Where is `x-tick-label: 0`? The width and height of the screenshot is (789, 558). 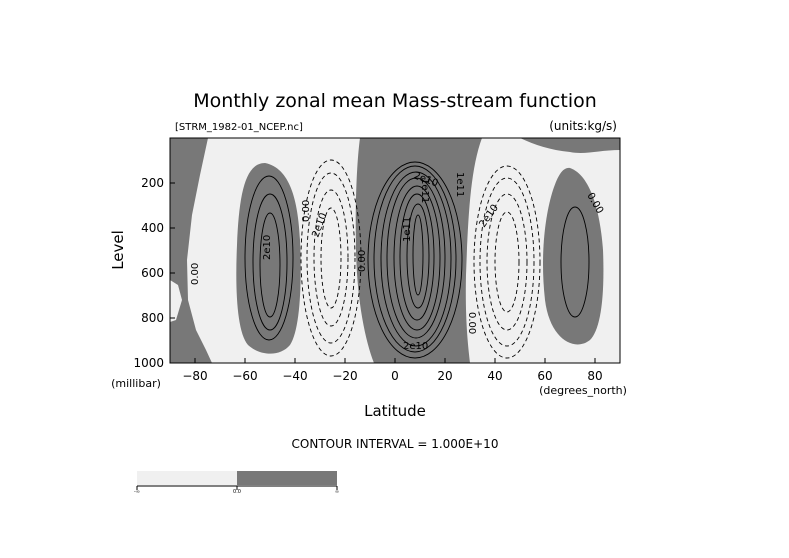
x-tick-label: 0 is located at coordinates (395, 376).